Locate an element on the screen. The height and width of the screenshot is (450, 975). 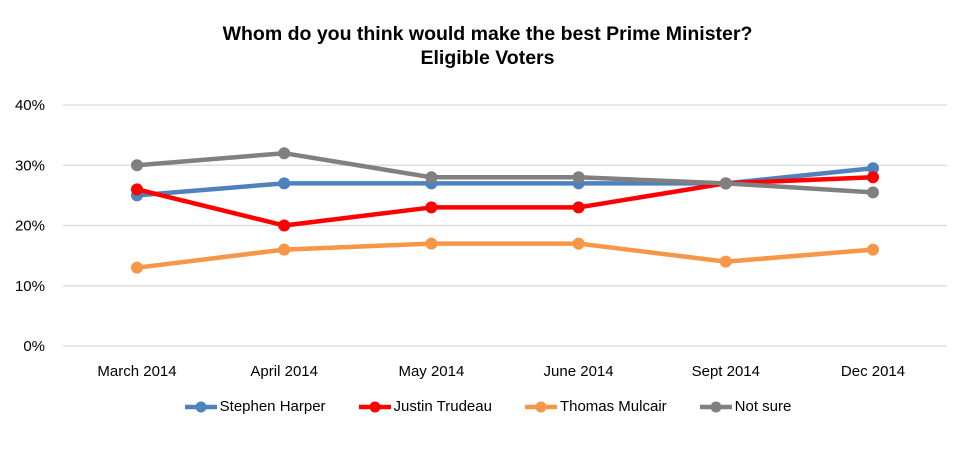
y-axis-ticks: 0% 10% 20% 30% 40% is located at coordinates (30, 226).